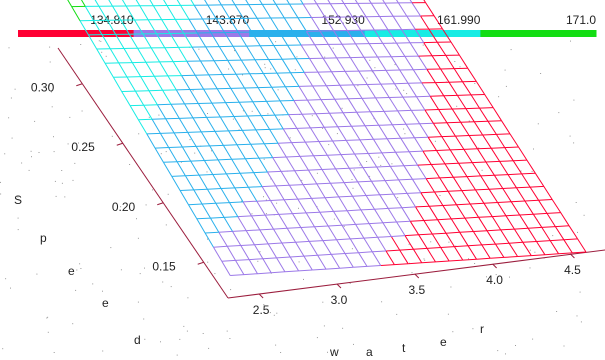  Describe the element at coordinates (443, 342) in the screenshot. I see `x-axis-title-letter: e` at that location.